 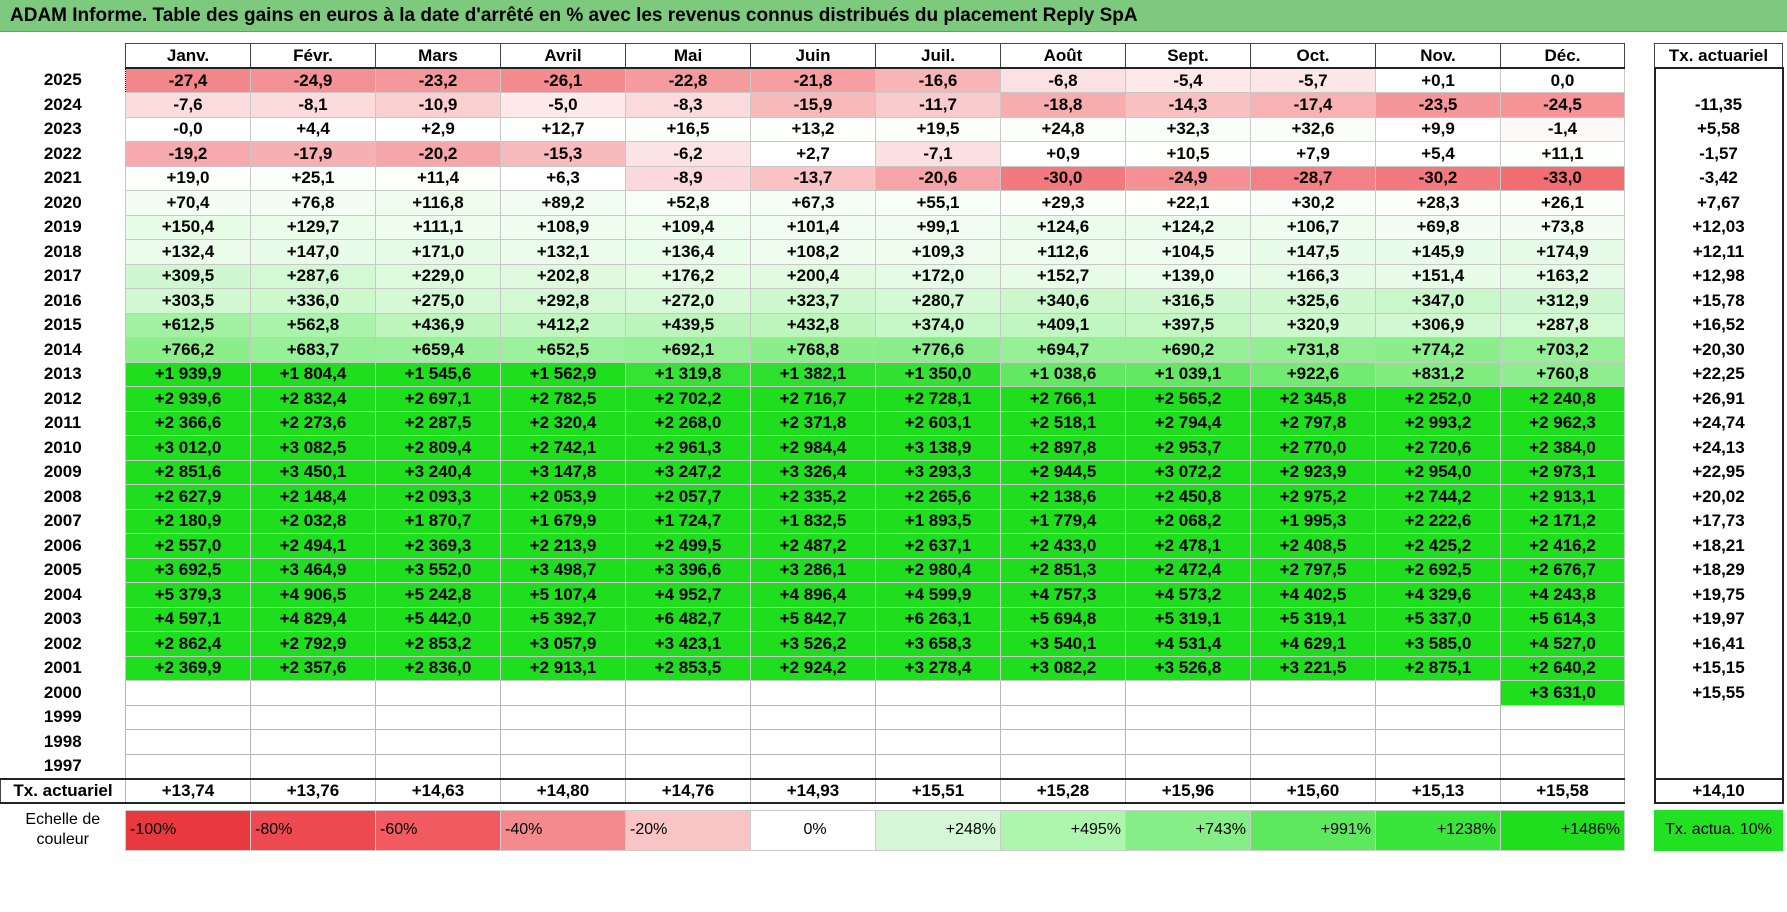 I want to click on gain-cell: +13,2, so click(x=813, y=129).